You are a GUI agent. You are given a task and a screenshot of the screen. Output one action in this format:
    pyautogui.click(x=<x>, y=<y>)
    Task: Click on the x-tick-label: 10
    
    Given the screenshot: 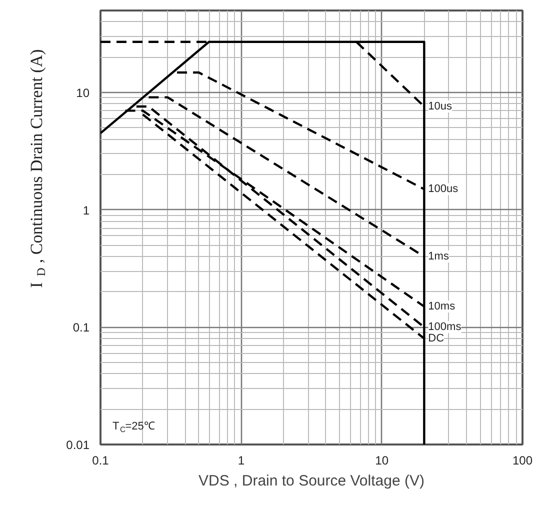 What is the action you would take?
    pyautogui.click(x=382, y=461)
    